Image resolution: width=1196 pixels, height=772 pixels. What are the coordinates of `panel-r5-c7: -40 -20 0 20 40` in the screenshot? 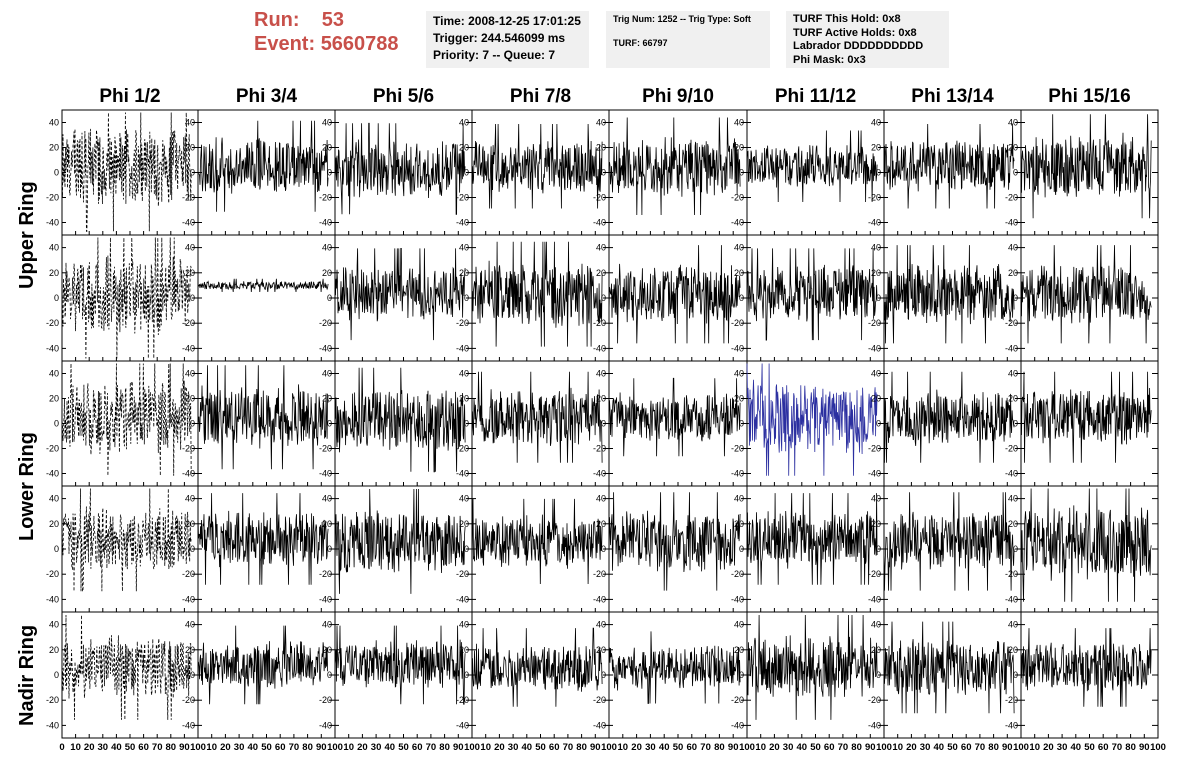 It's located at (945, 675).